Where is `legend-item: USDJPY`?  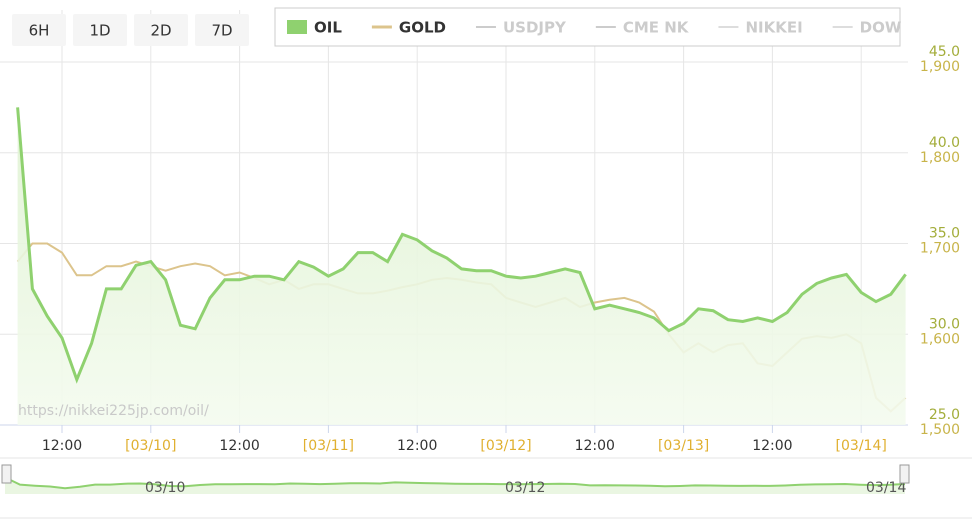 legend-item: USDJPY is located at coordinates (521, 28).